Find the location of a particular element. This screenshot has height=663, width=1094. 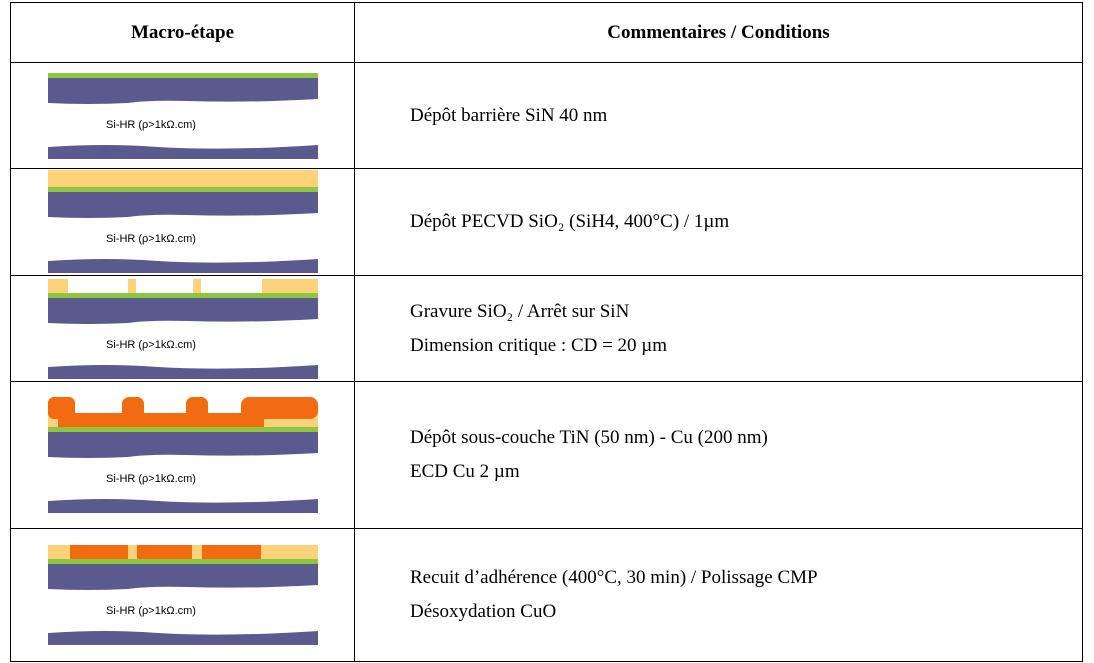

comment: Dimension critique : CD = 20 µm is located at coordinates (539, 345).